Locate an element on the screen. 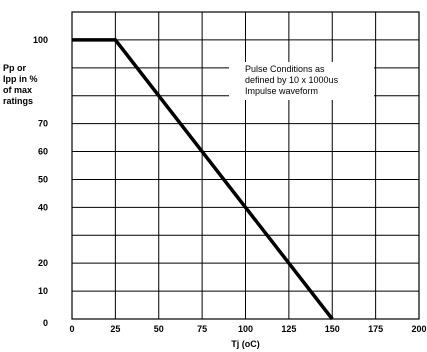 The height and width of the screenshot is (352, 427). y-axis-title-line: Pp or is located at coordinates (14, 68).